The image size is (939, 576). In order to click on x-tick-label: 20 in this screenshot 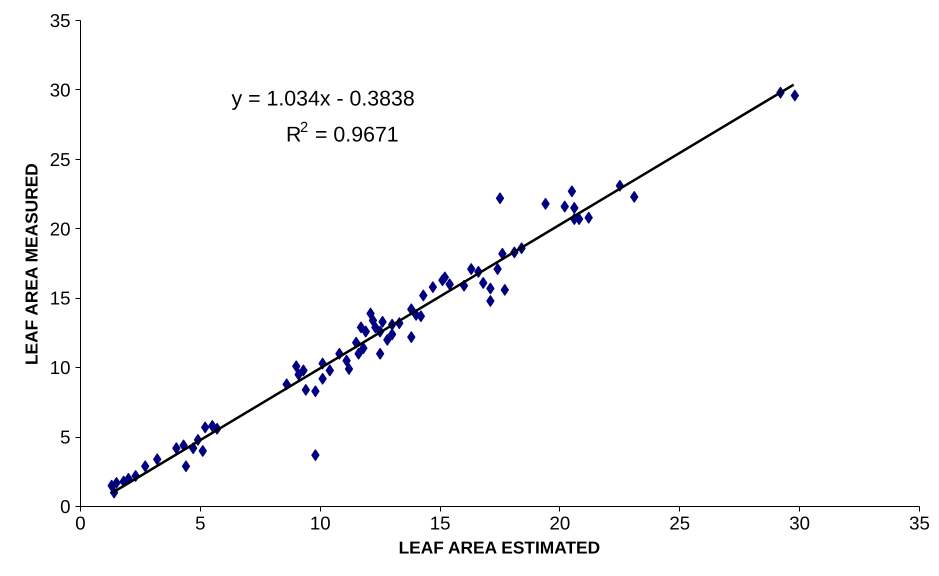, I will do `click(560, 523)`.